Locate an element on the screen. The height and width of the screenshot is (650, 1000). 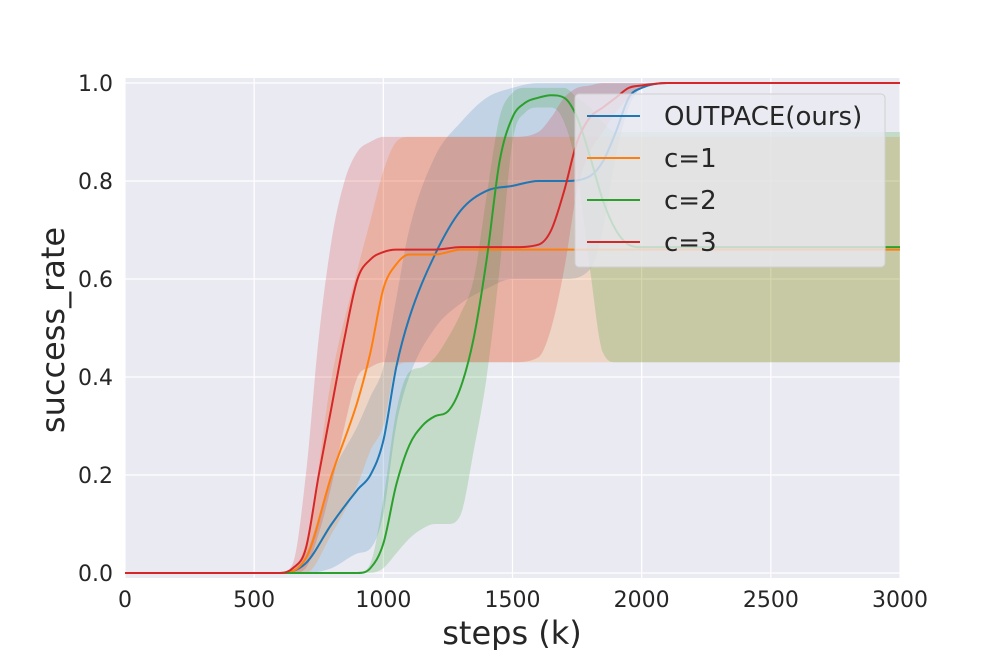
legend: OUTPACE(ours) c=1 c=2 c=3 is located at coordinates (730, 180).